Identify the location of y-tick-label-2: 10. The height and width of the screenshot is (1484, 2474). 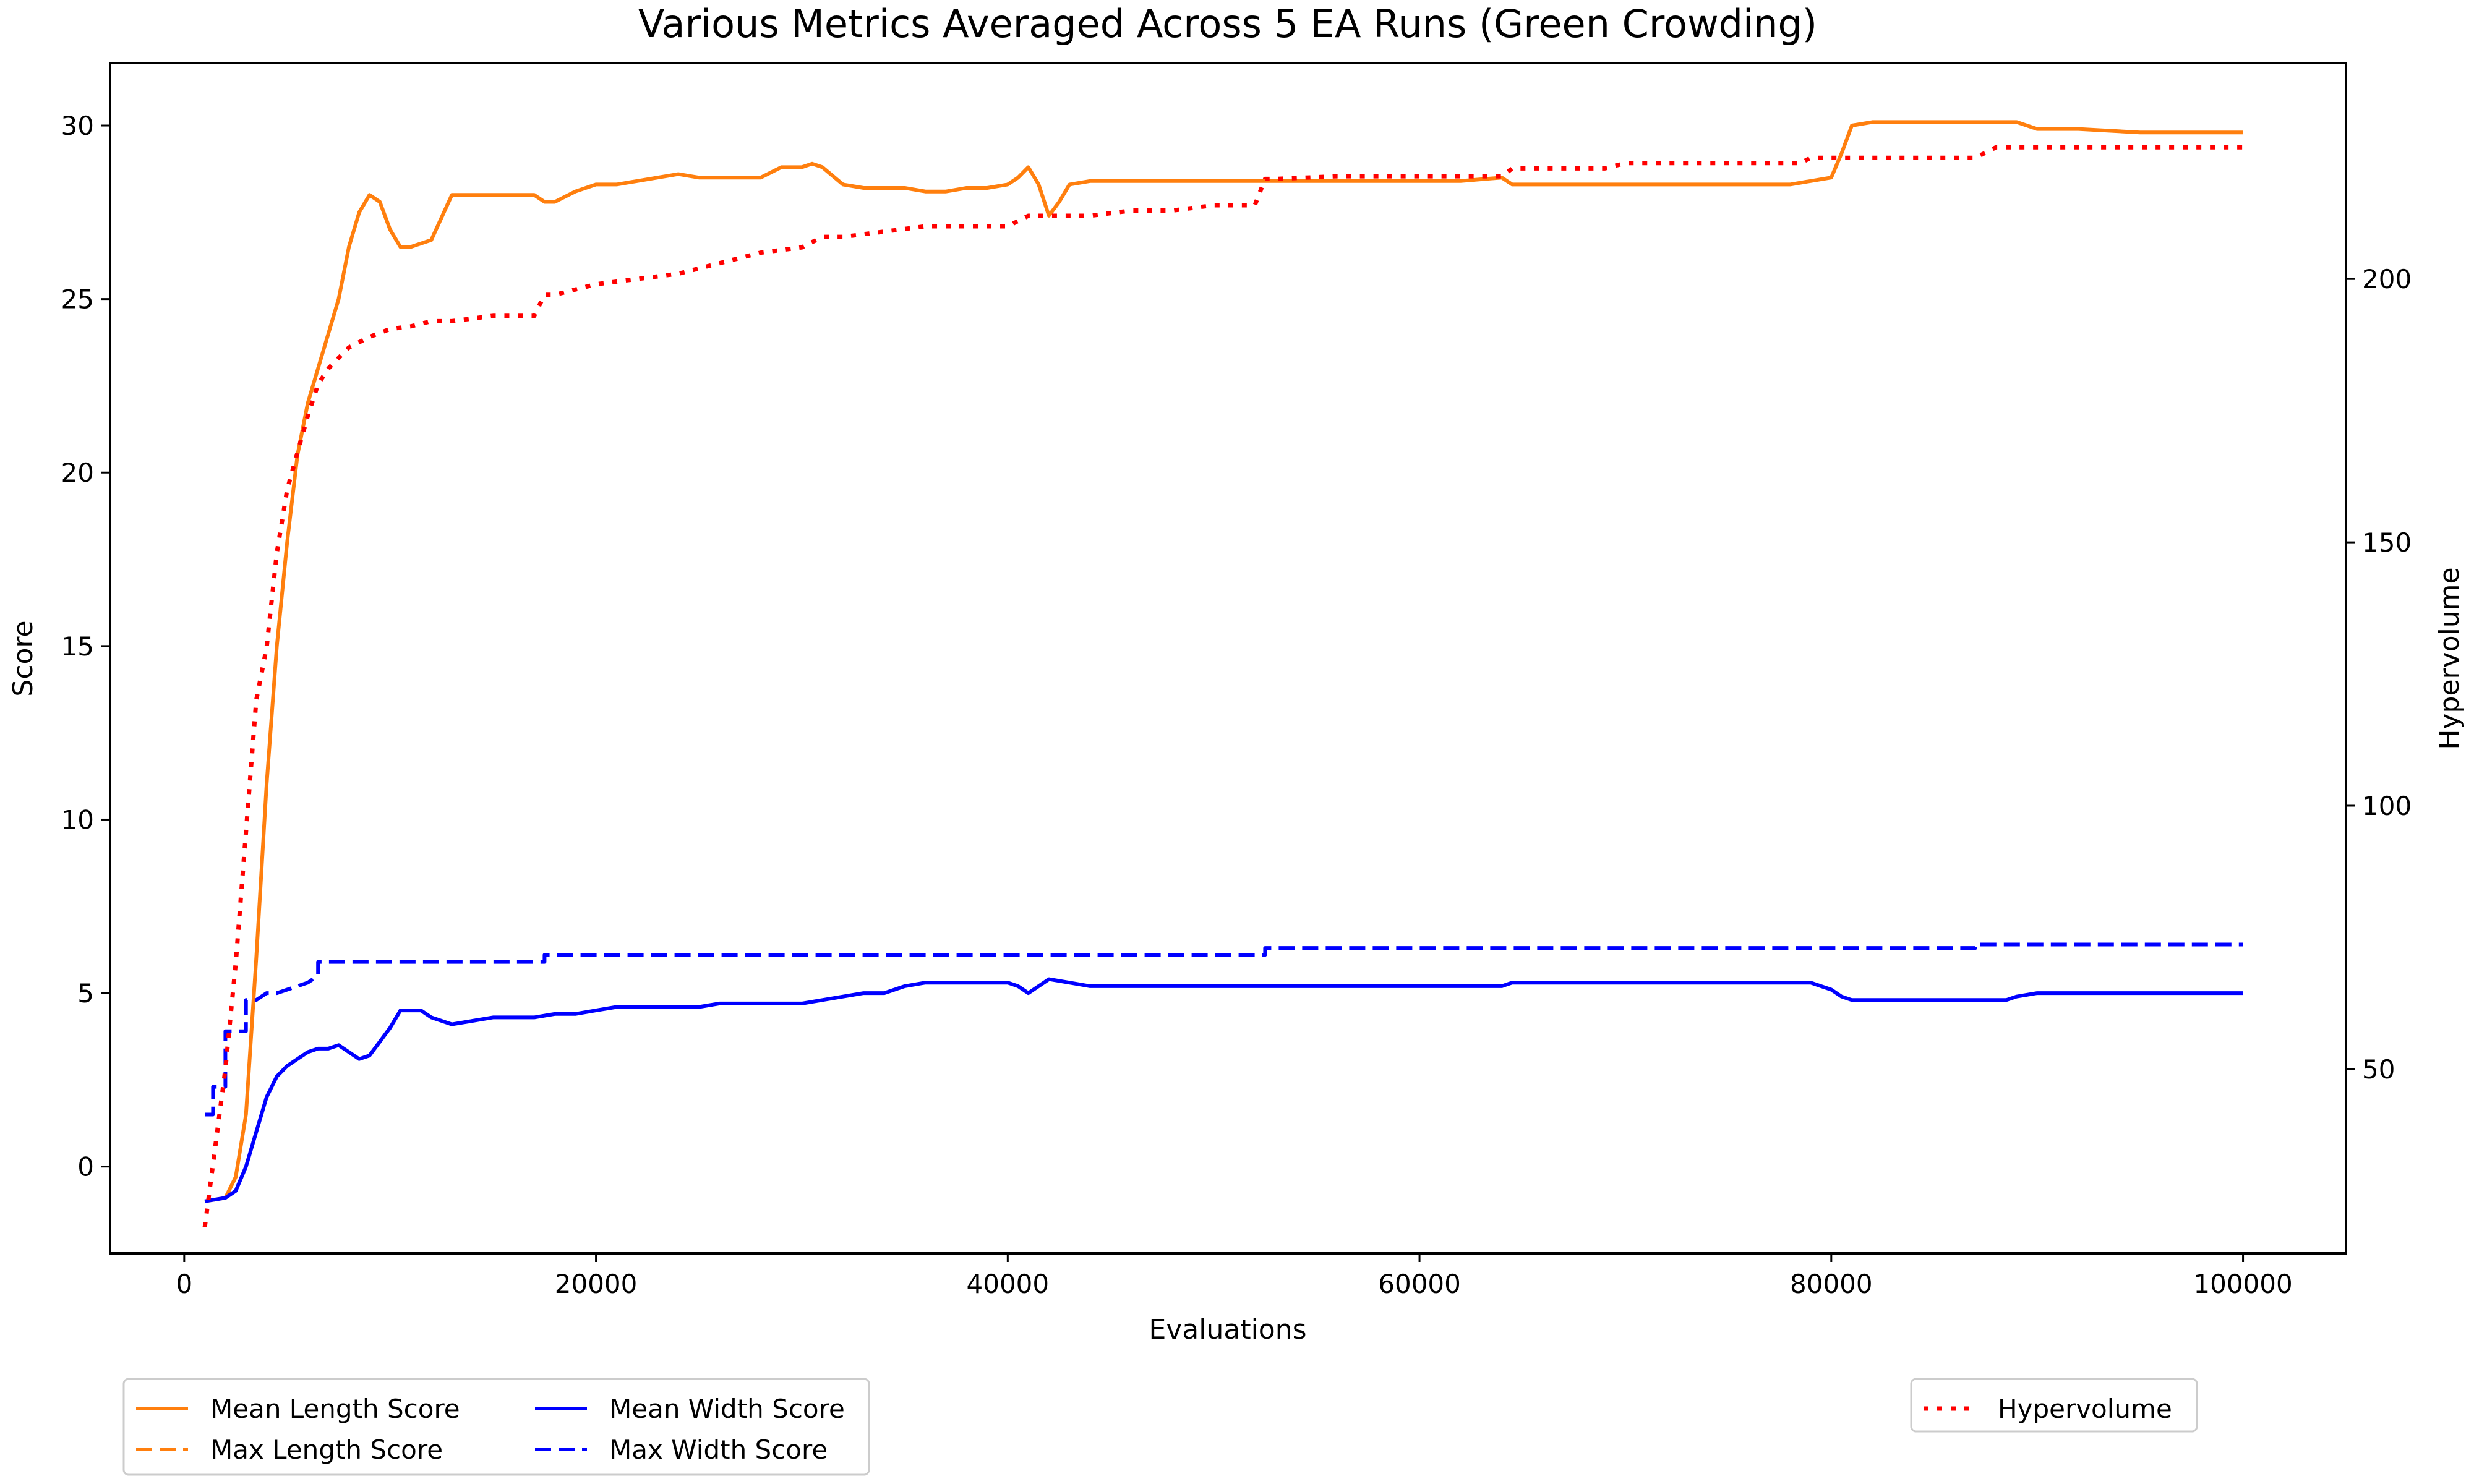
(77, 819).